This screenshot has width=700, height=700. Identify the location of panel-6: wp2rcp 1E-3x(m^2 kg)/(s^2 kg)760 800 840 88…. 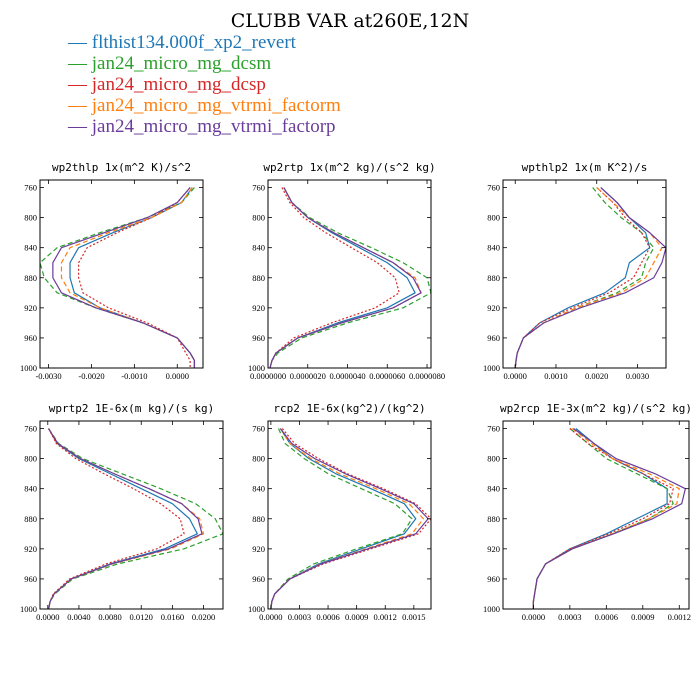
(587, 512).